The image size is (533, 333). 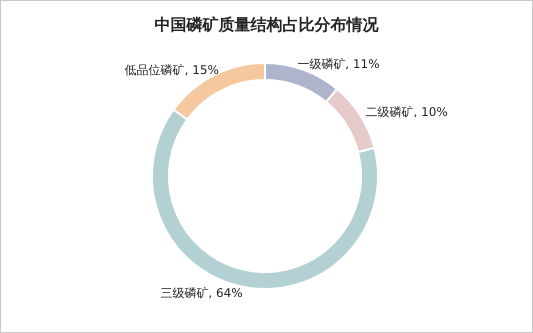 I want to click on slice-label: 三级磷矿, 64%, so click(x=201, y=293).